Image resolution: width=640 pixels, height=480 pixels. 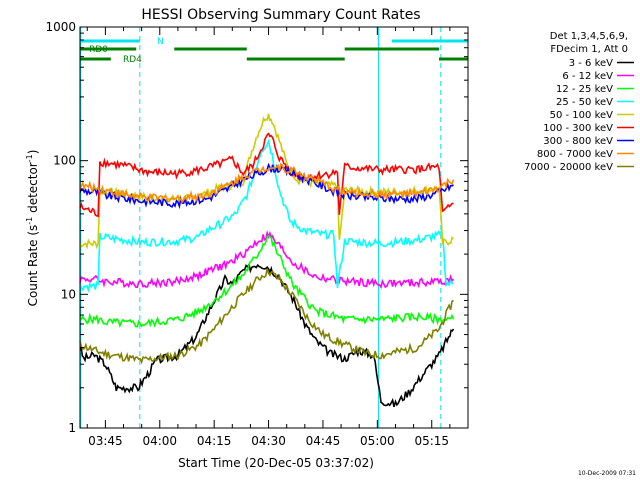 I want to click on legend-header-line-2: FDecim 1, Att 0, so click(x=589, y=49).